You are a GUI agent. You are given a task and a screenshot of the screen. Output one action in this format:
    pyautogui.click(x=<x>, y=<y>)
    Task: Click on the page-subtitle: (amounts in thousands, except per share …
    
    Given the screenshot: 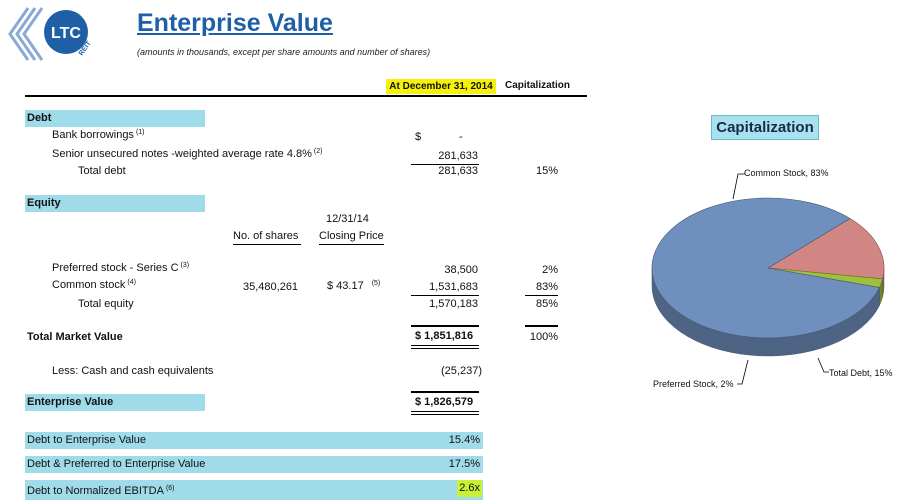 What is the action you would take?
    pyautogui.click(x=284, y=52)
    